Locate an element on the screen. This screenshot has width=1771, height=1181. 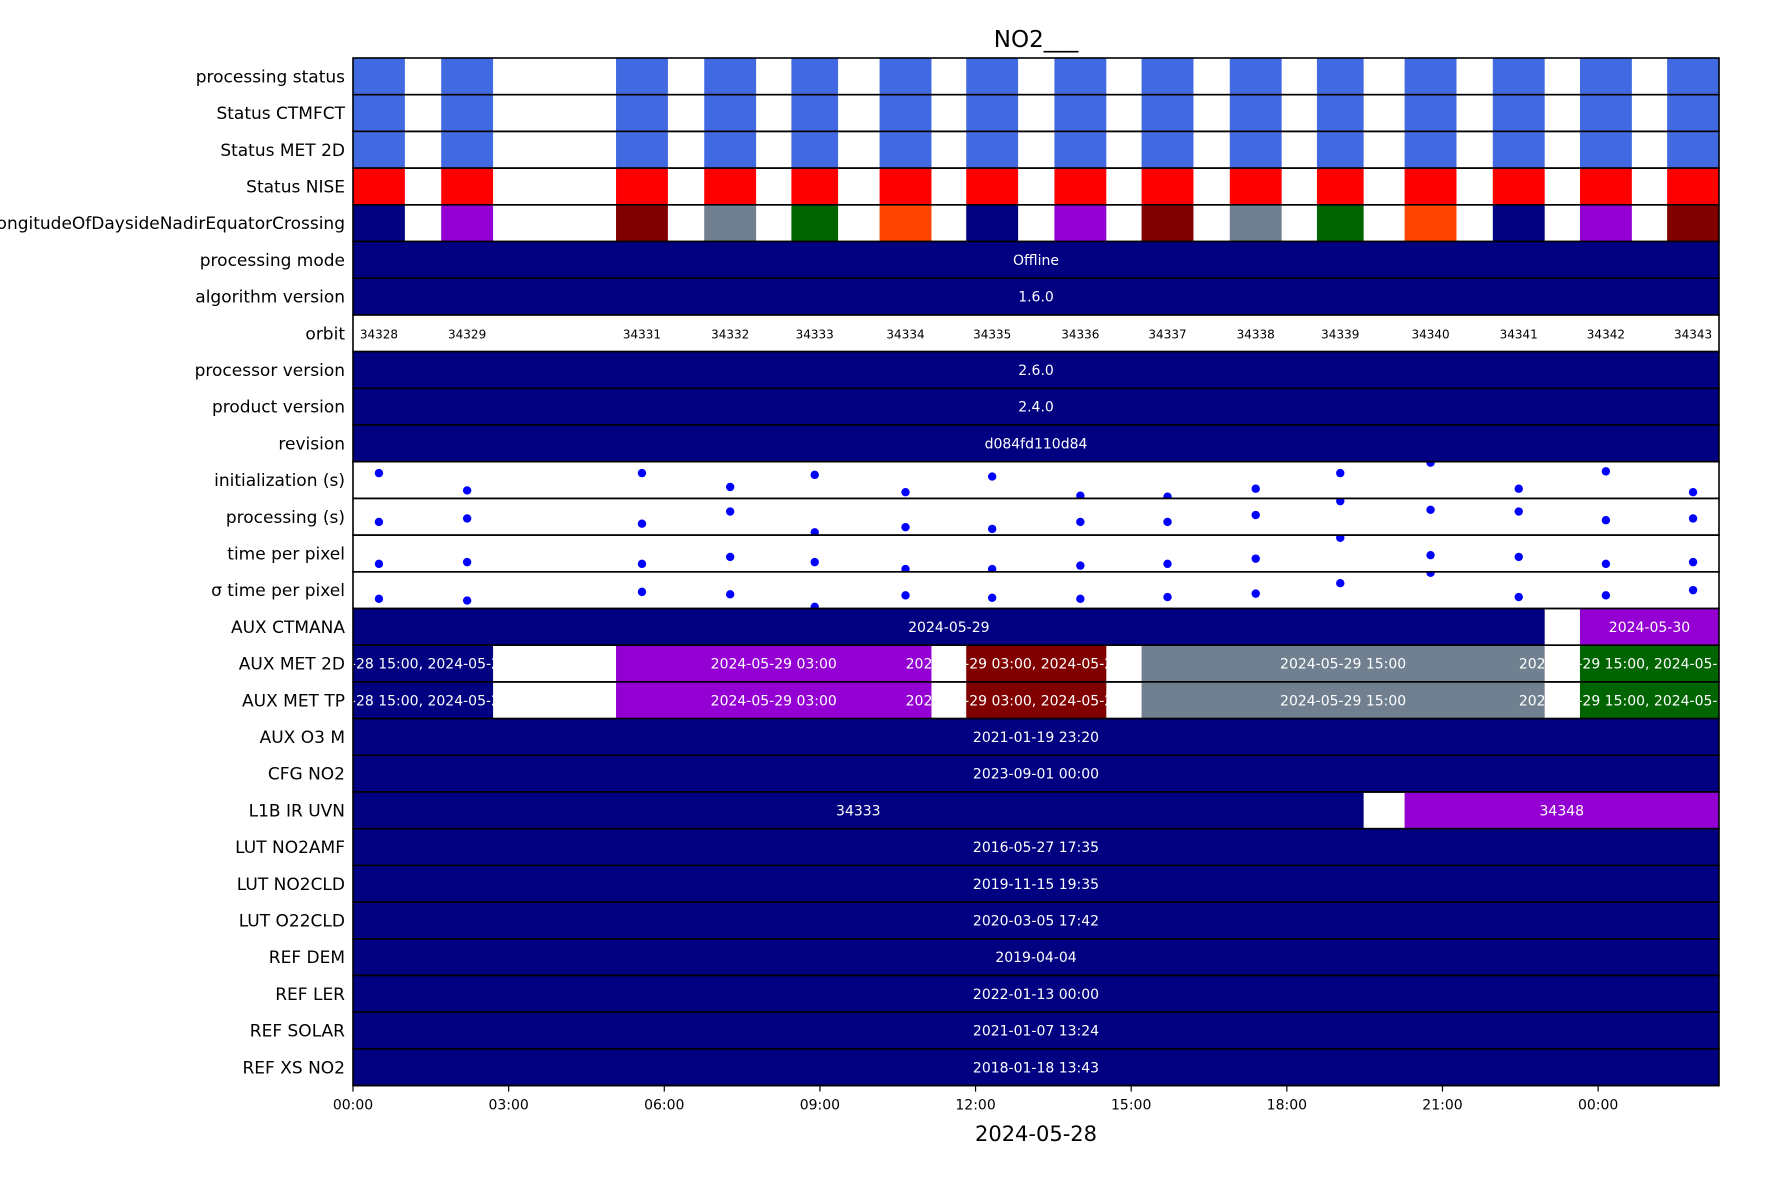
segment-label: 2024-05-29 is located at coordinates (948, 628).